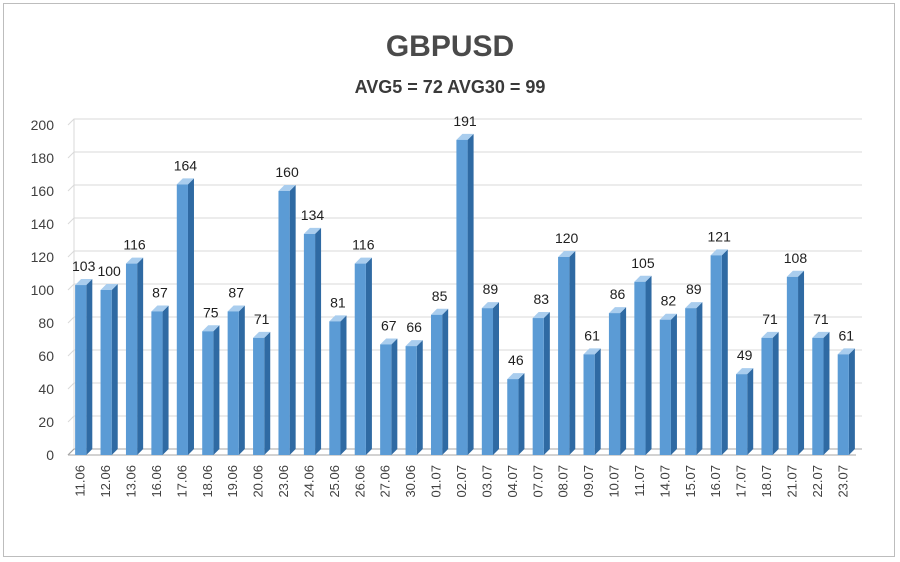 Image resolution: width=900 pixels, height=562 pixels. What do you see at coordinates (43, 224) in the screenshot?
I see `y-tick-label: 140` at bounding box center [43, 224].